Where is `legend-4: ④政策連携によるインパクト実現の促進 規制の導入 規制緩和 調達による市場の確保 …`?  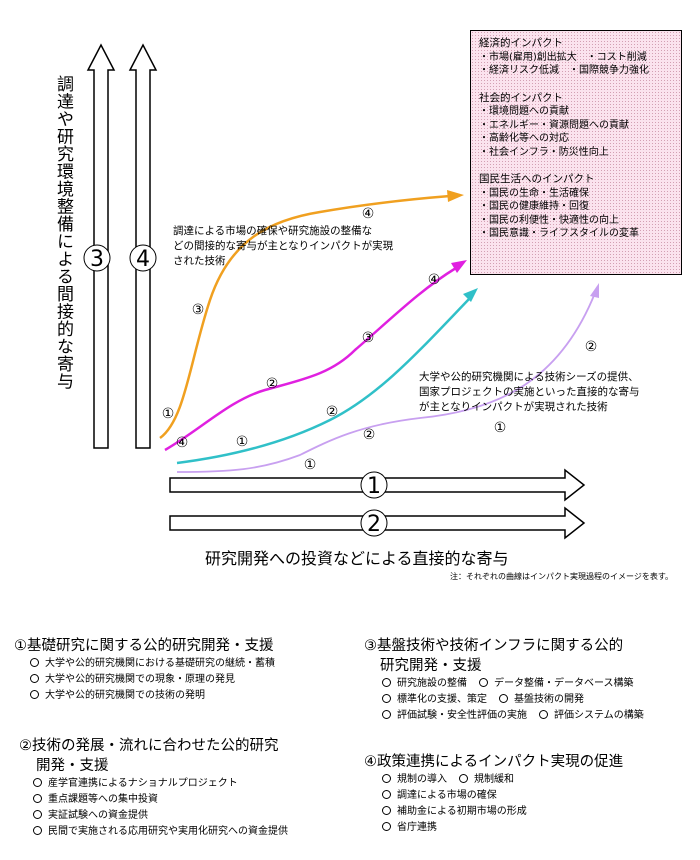 legend-4: ④政策連携によるインパクト実現の促進 規制の導入 規制緩和 調達による市場の確保 … is located at coordinates (529, 794).